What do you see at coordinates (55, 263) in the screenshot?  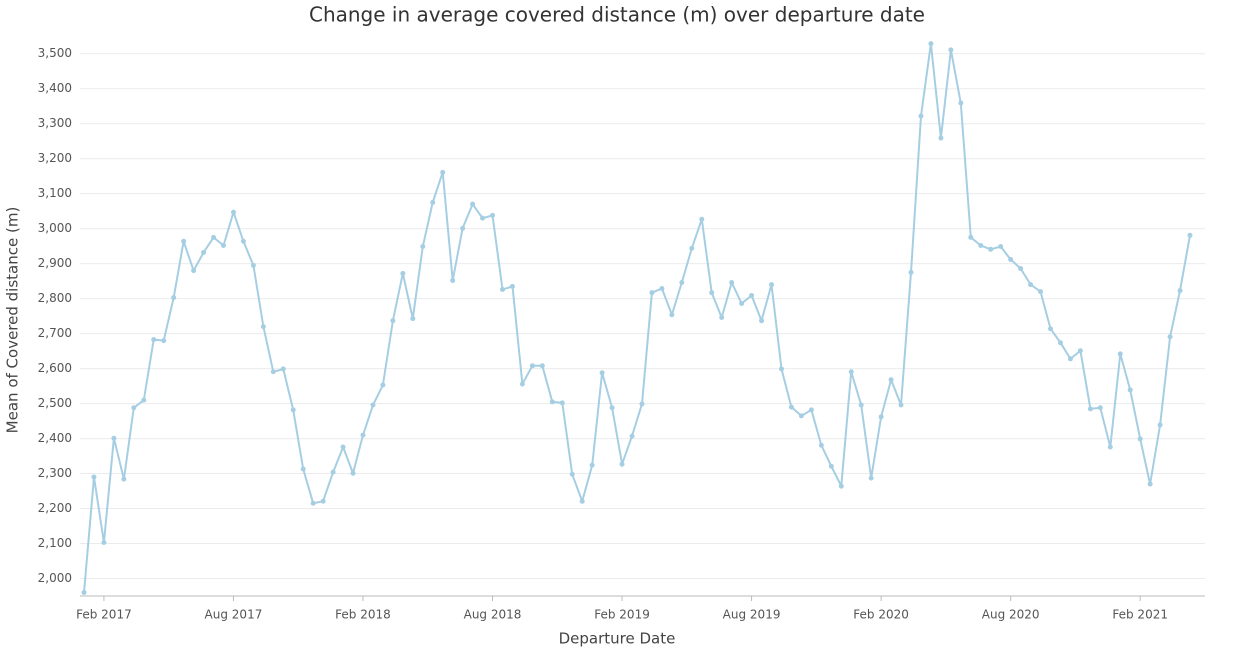 I see `y-tick-label: 2,900` at bounding box center [55, 263].